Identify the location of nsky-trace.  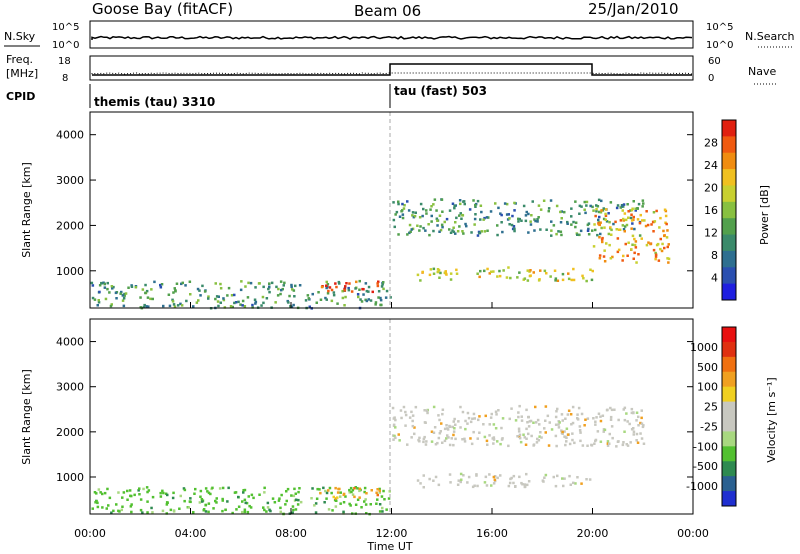
(392, 37).